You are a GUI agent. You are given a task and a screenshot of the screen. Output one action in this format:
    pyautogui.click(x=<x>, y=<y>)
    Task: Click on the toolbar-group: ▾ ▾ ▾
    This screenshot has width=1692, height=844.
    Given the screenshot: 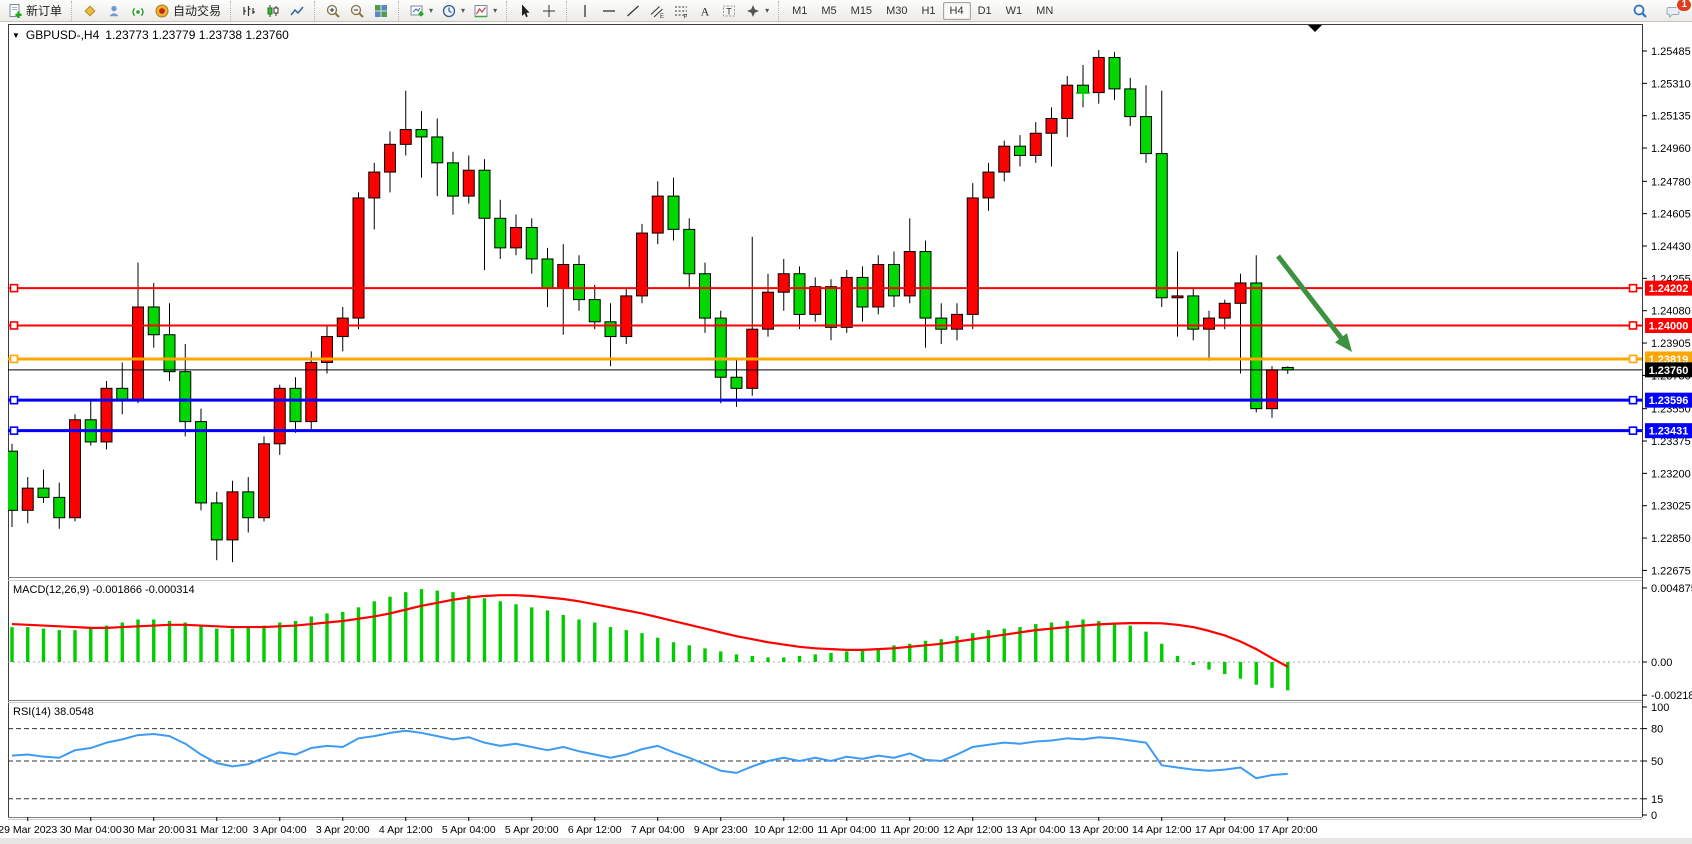 What is the action you would take?
    pyautogui.click(x=451, y=10)
    